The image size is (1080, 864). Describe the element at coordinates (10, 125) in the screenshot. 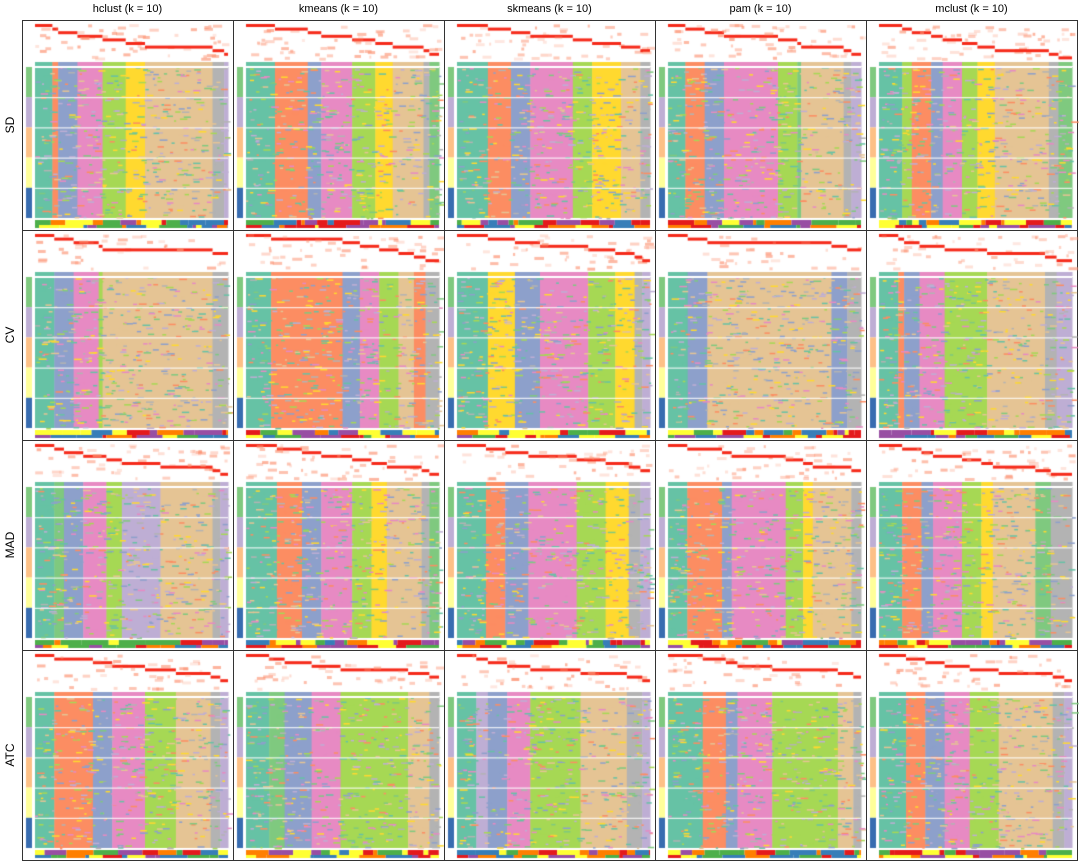

I see `row-header: SD` at that location.